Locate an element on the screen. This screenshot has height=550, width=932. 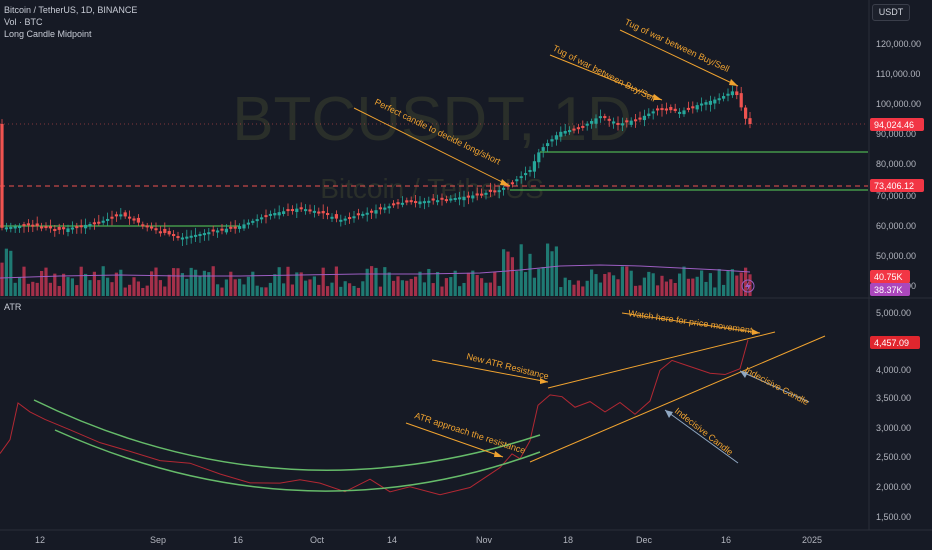
time-axis: 12 Sep 16 Oct 14 Nov 18 Dec 16 2025 is located at coordinates (428, 540).